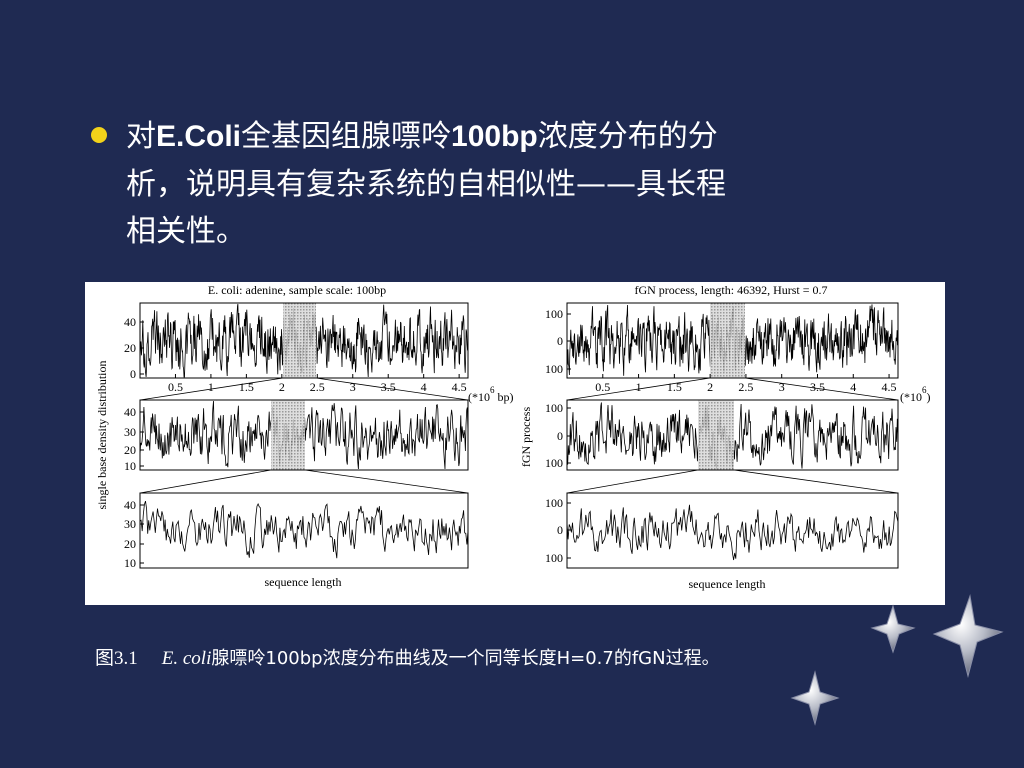 The width and height of the screenshot is (1024, 768). I want to click on stars, so click(897, 660).